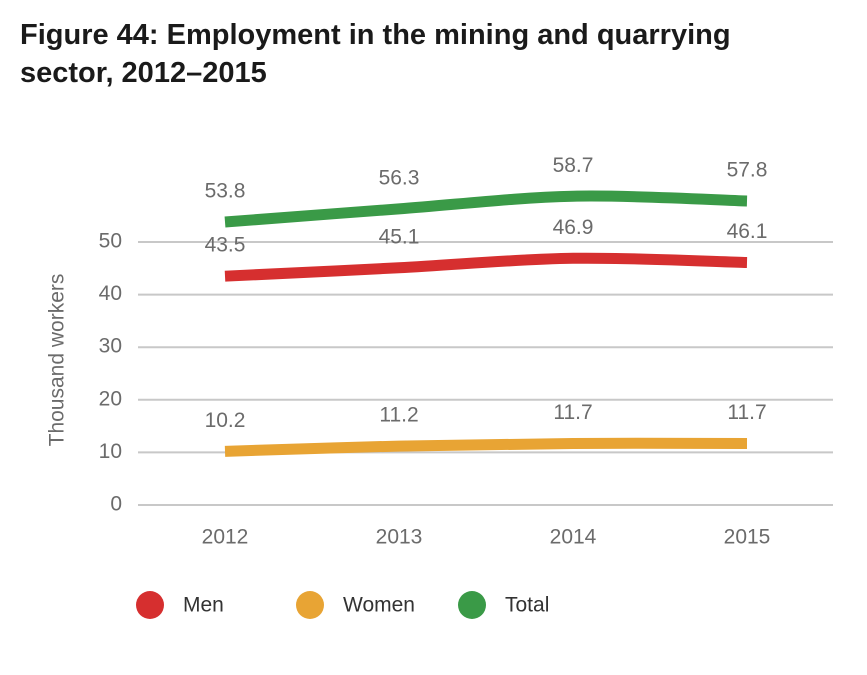 The height and width of the screenshot is (675, 867). Describe the element at coordinates (116, 504) in the screenshot. I see `y-tick-label: 0` at that location.